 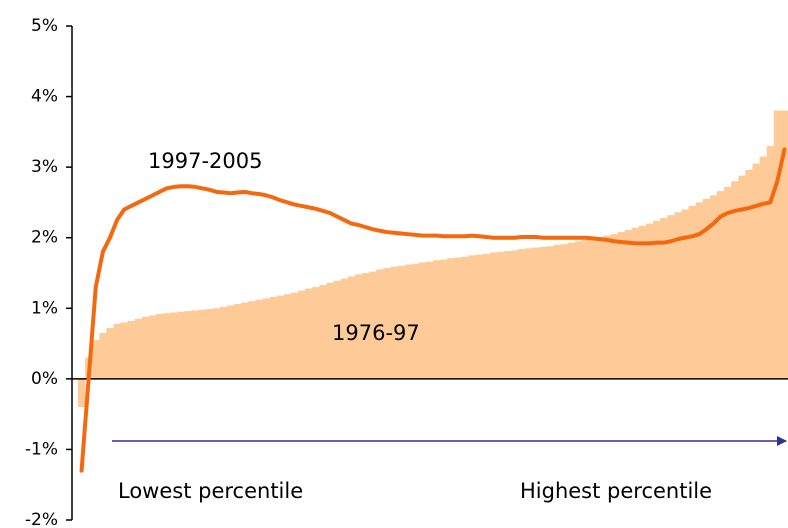 What do you see at coordinates (41, 449) in the screenshot?
I see `y-tick-label: -1%` at bounding box center [41, 449].